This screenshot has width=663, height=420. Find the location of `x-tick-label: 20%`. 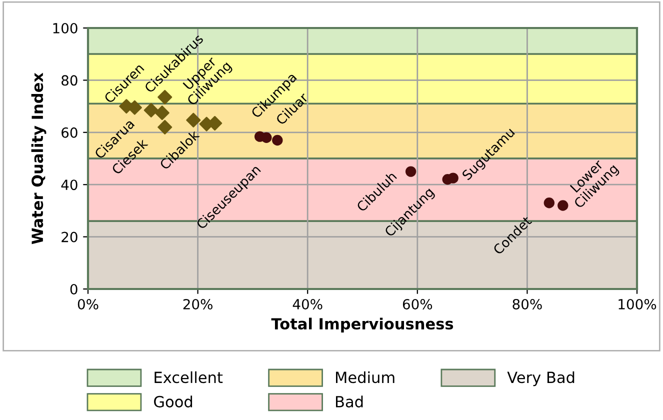

x-tick-label: 20% is located at coordinates (197, 304).